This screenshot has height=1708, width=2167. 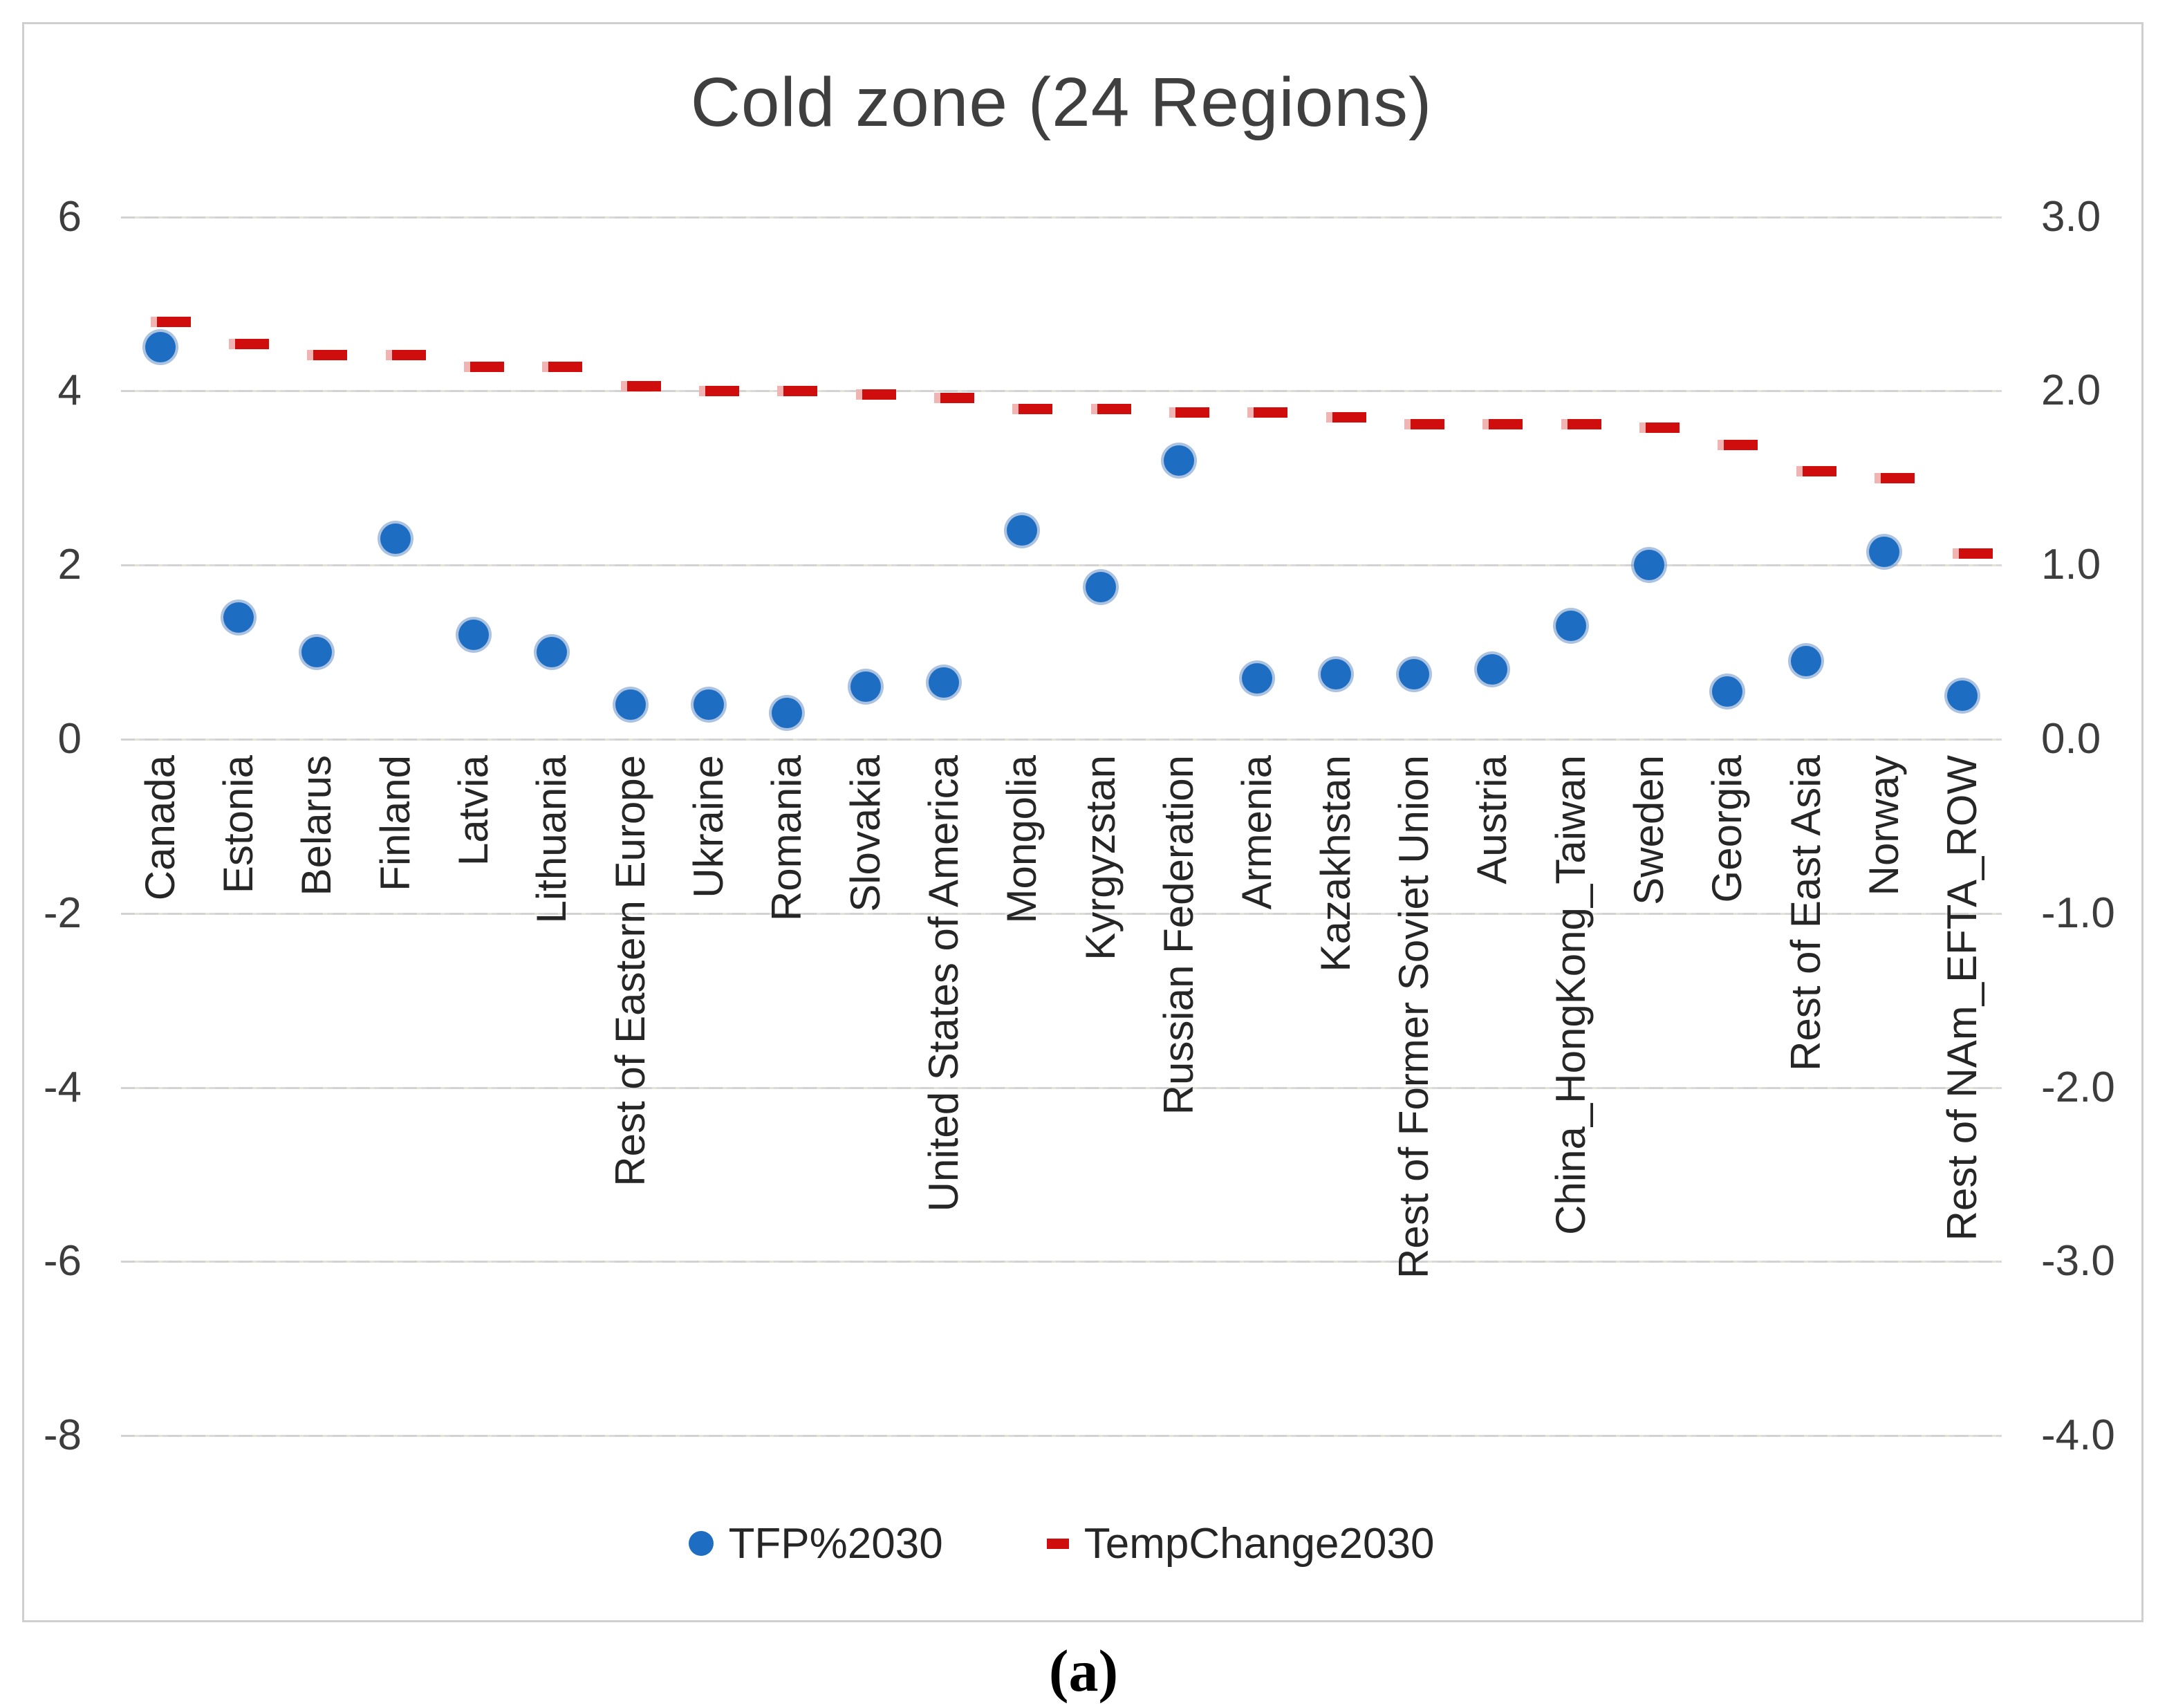 What do you see at coordinates (69, 739) in the screenshot?
I see `left-axis-tick-label: 0` at bounding box center [69, 739].